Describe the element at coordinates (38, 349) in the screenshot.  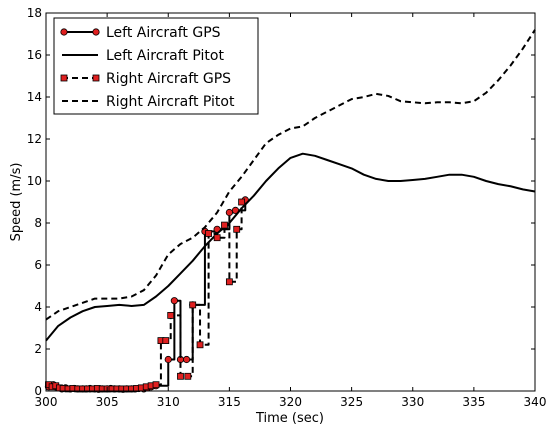
I see `y-tick-label: 2` at that location.